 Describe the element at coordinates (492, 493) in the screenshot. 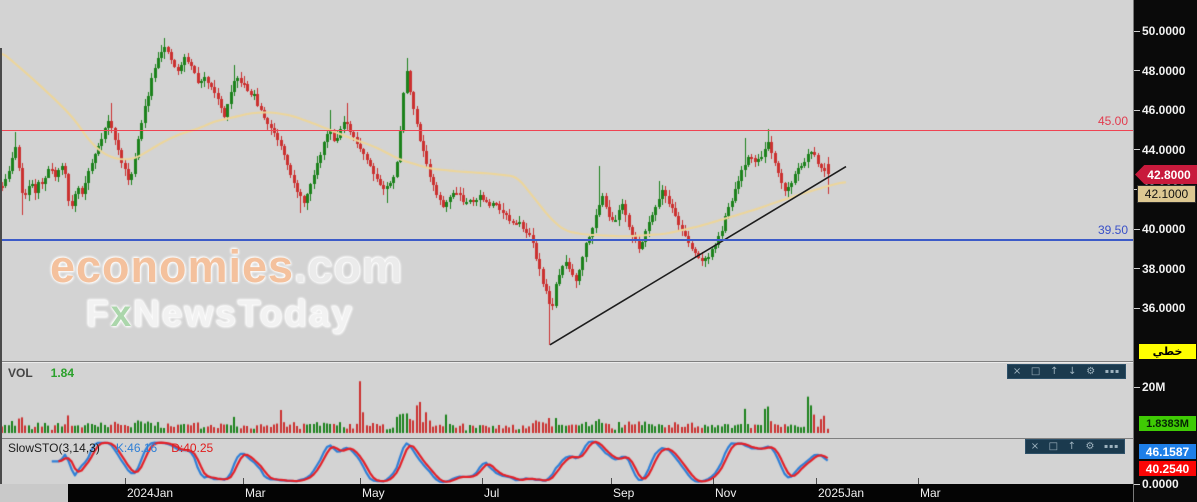

I see `month-label: Jul` at that location.